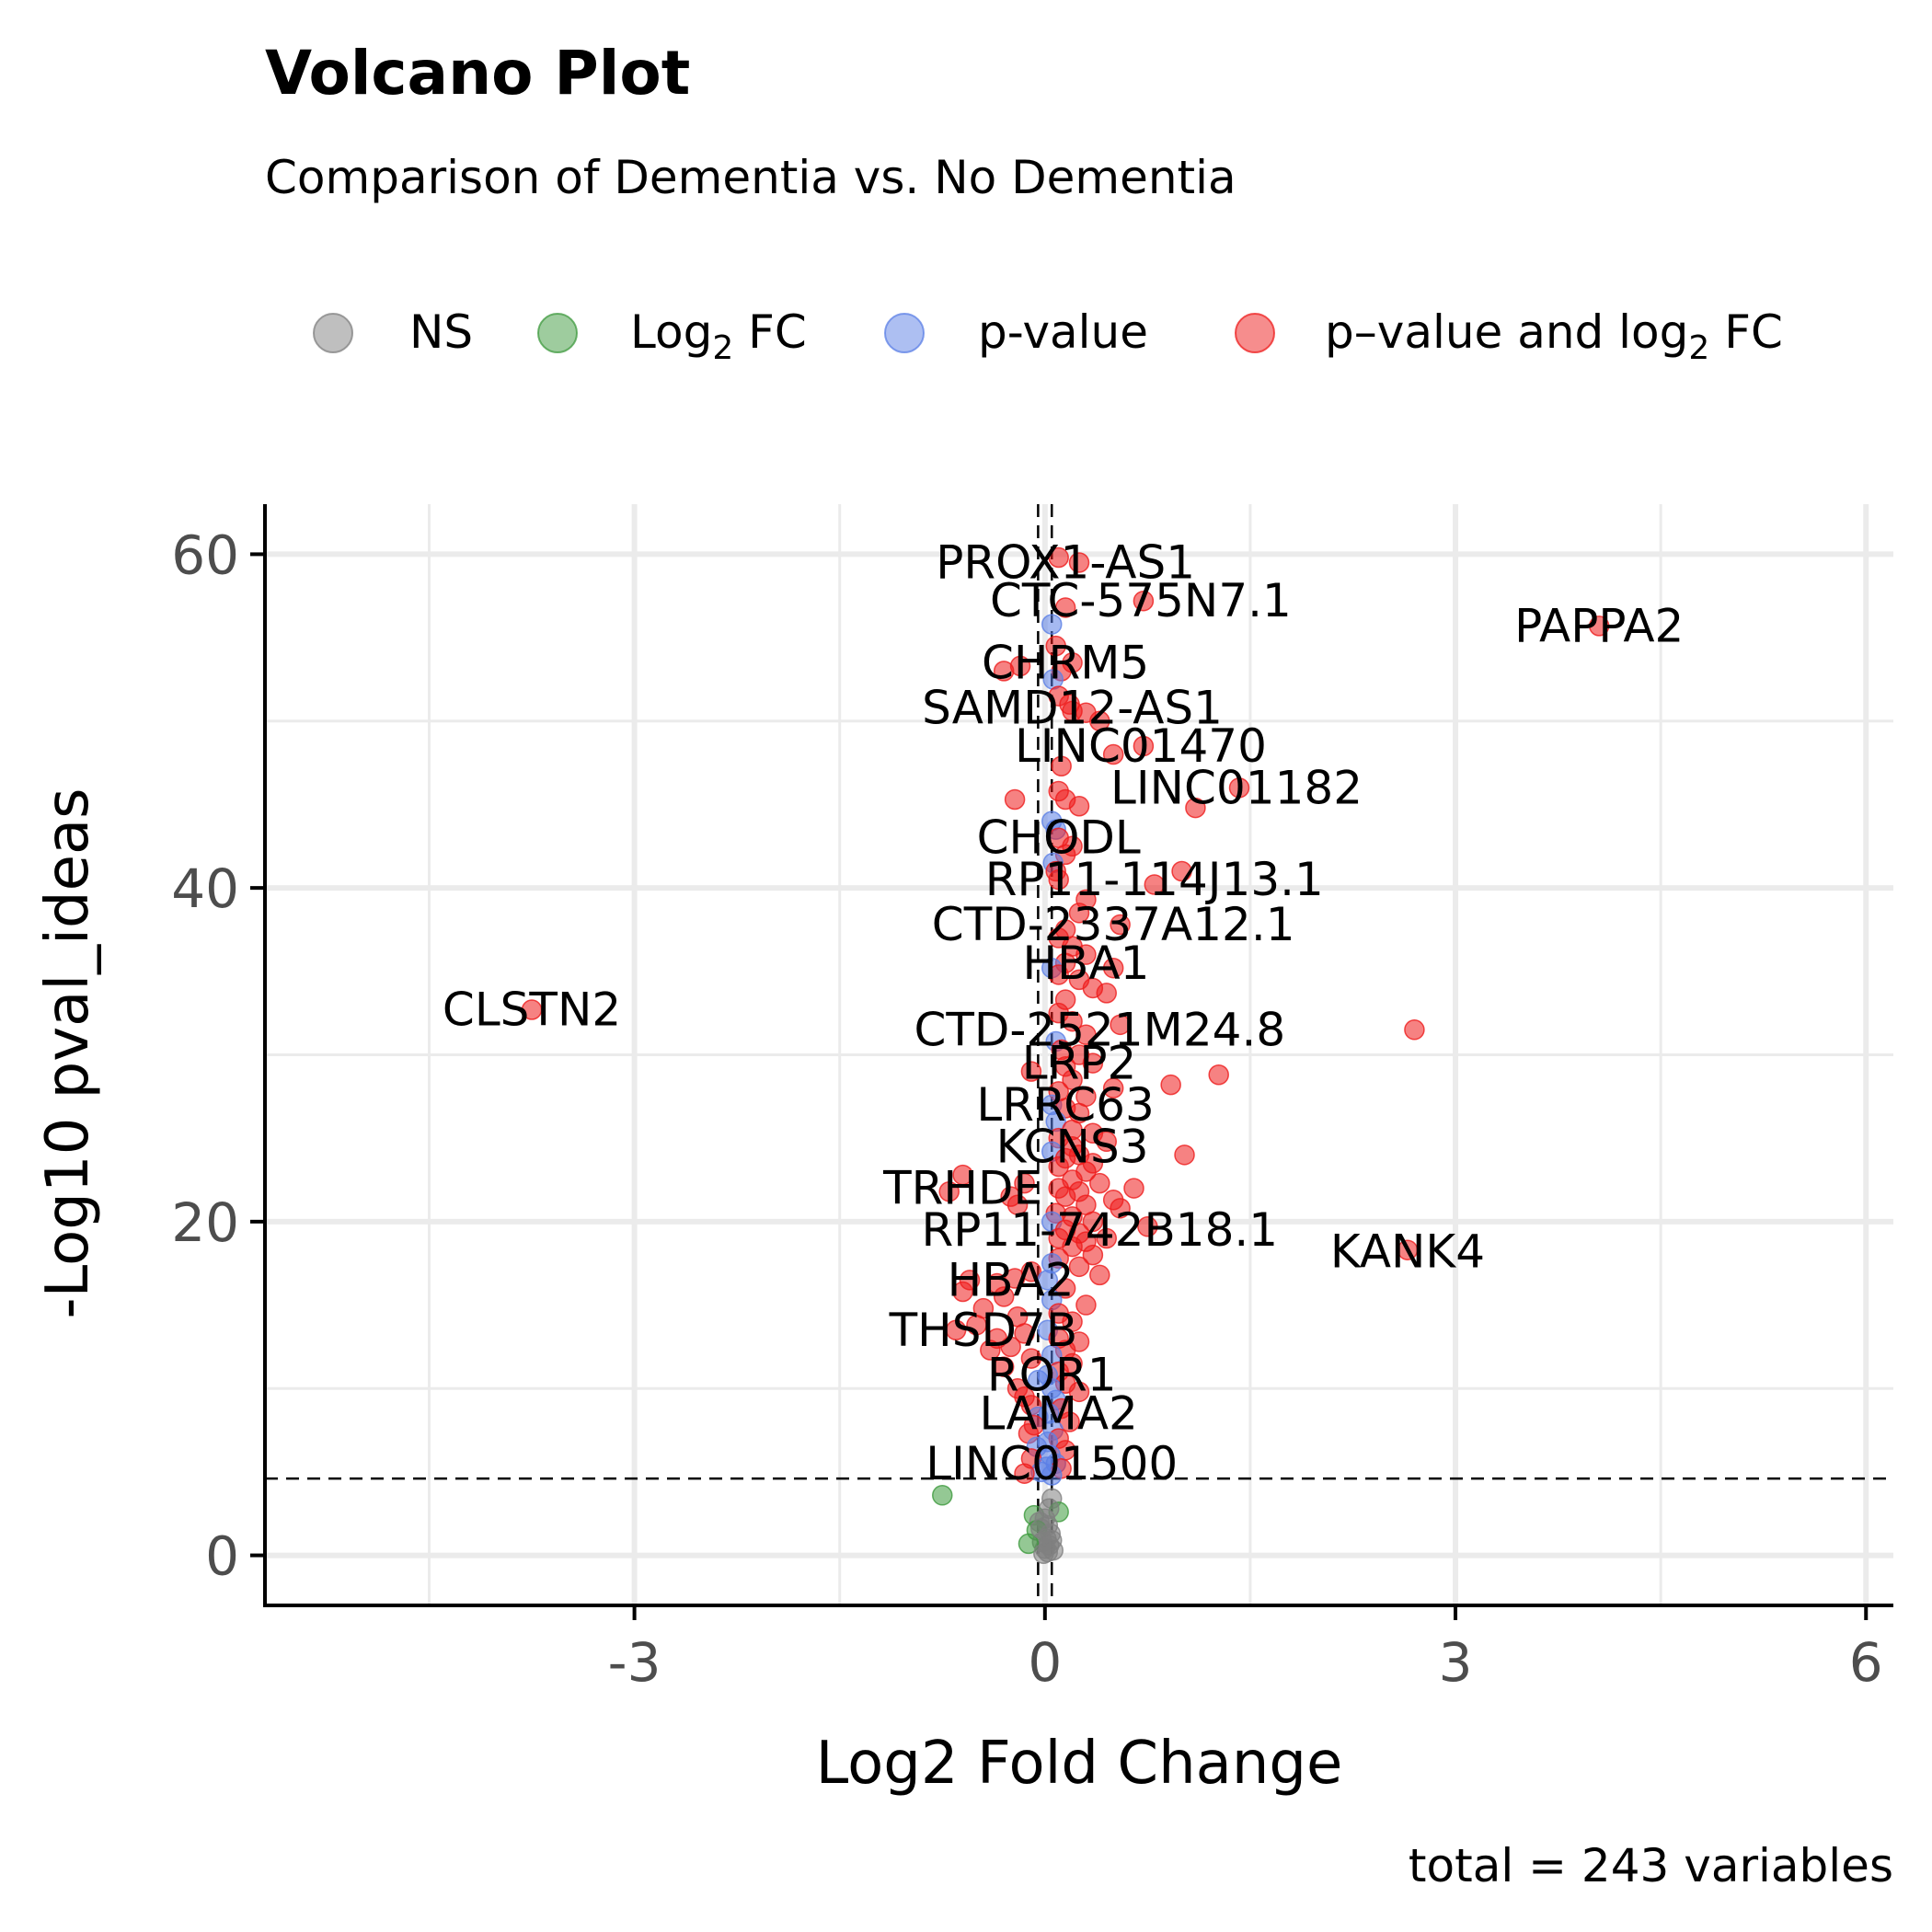 The width and height of the screenshot is (1932, 1932). What do you see at coordinates (222, 1556) in the screenshot?
I see `y-tick-label: 0` at bounding box center [222, 1556].